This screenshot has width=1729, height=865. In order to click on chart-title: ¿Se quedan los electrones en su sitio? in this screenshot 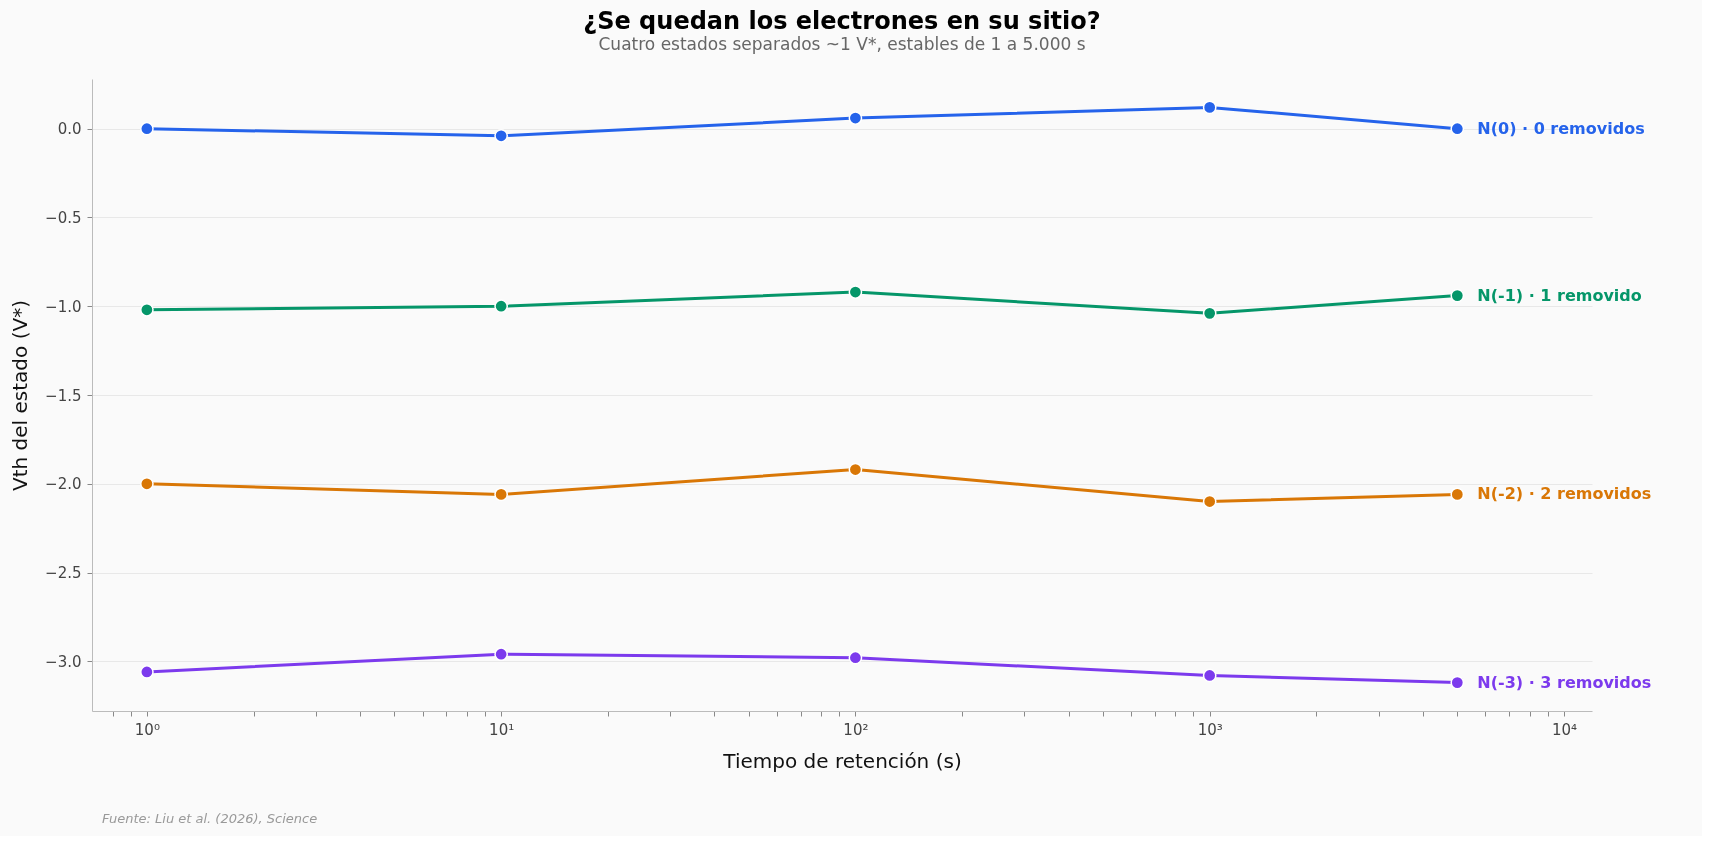, I will do `click(842, 21)`.